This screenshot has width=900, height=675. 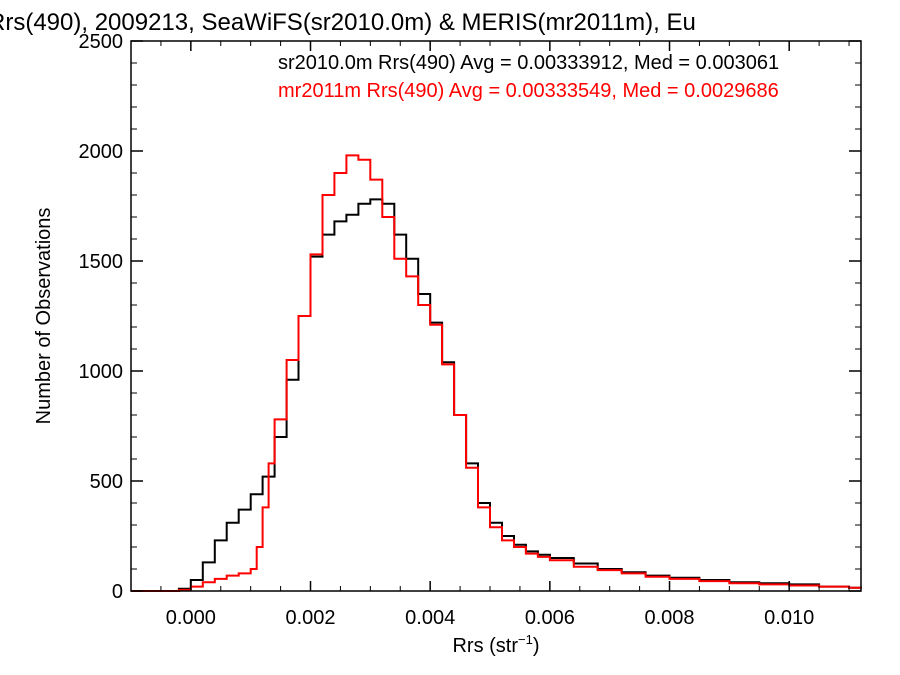 I want to click on y-tick-label: 1000, so click(x=101, y=372).